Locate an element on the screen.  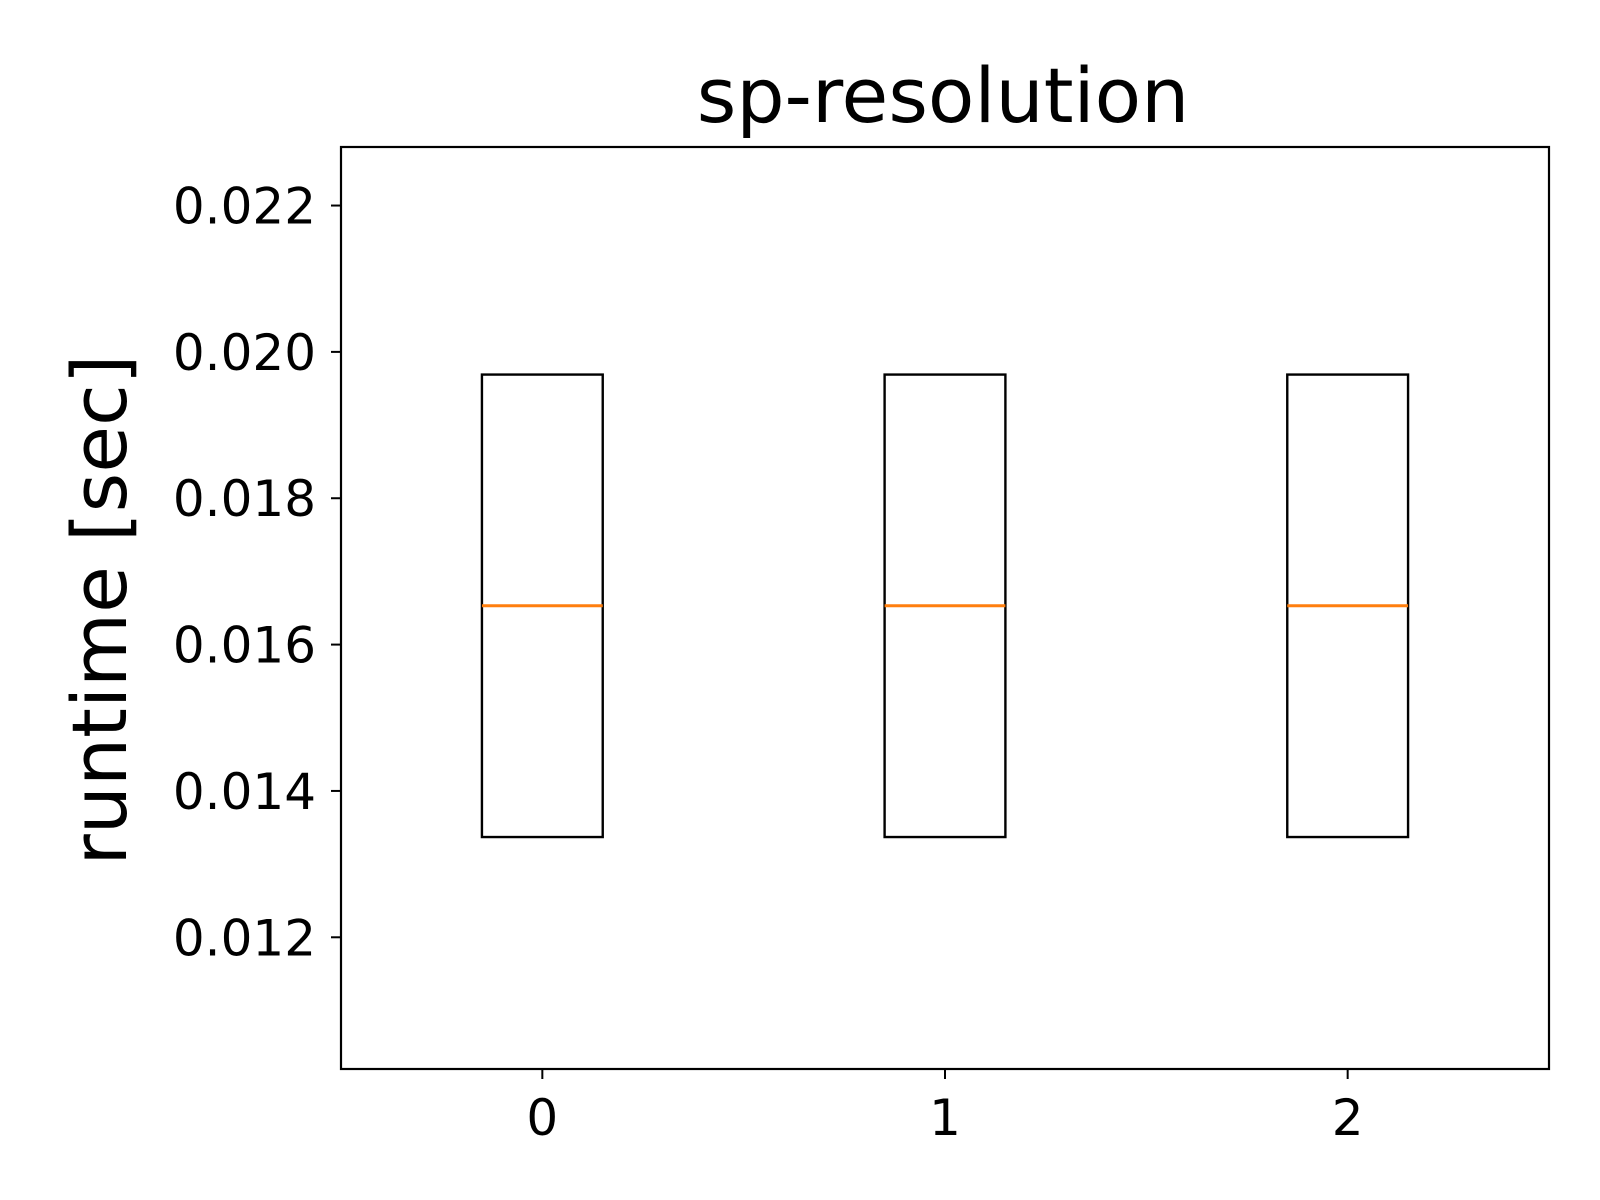
y-tick-label: 0.018 is located at coordinates (244, 499).